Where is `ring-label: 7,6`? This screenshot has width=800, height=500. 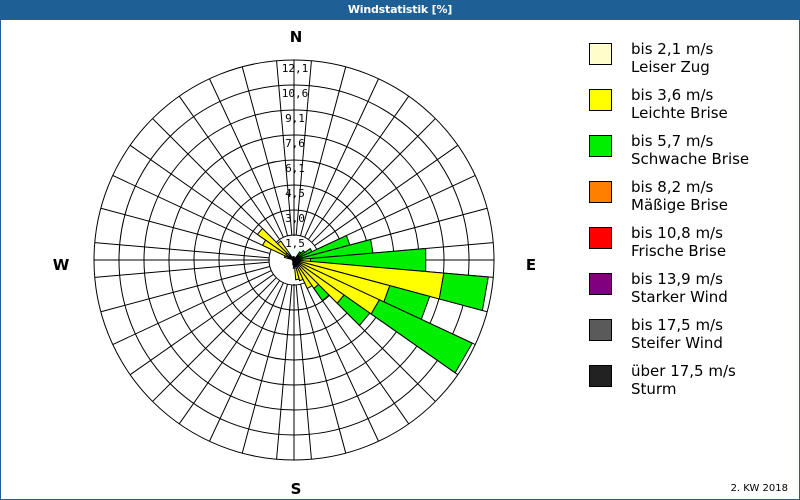
ring-label: 7,6 is located at coordinates (295, 143).